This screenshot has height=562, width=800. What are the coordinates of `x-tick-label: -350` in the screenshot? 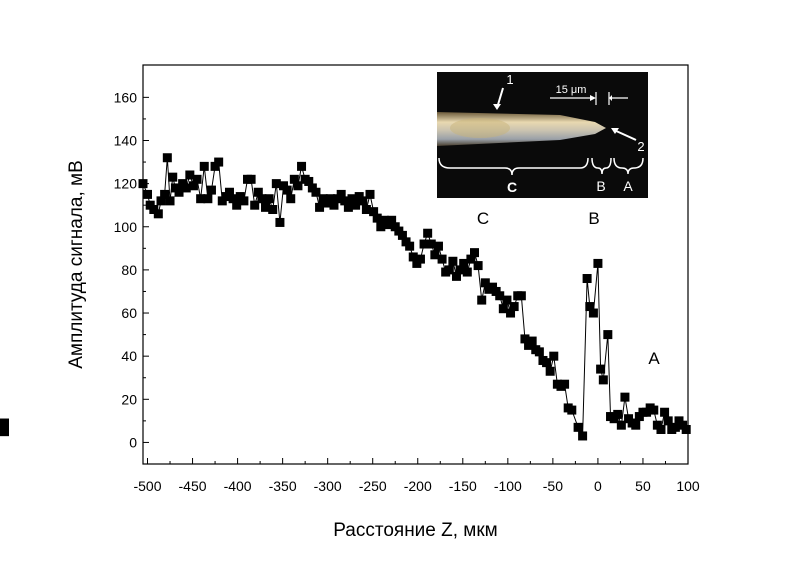 It's located at (283, 486).